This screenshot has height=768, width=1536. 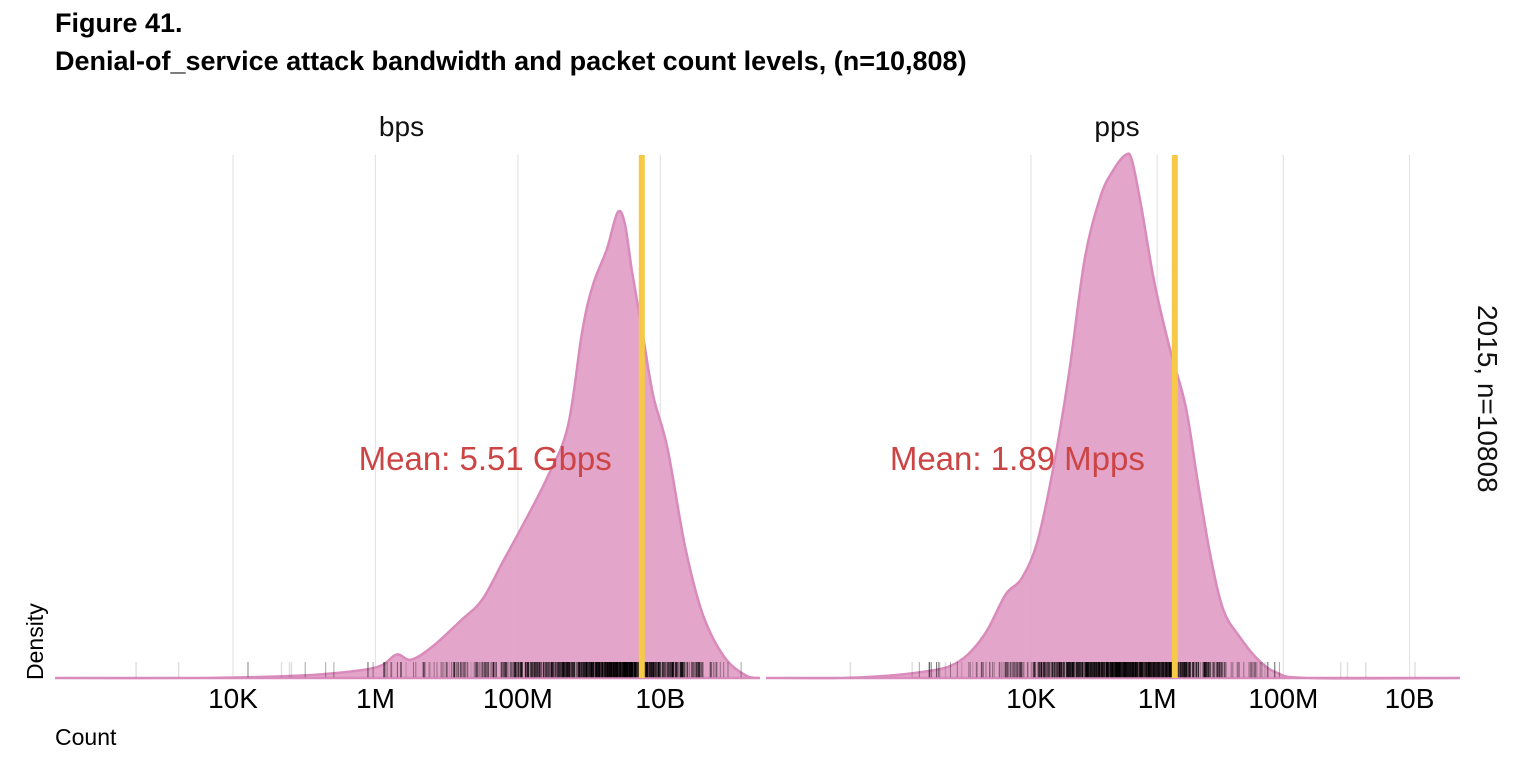 I want to click on panel-title-pps: pps, so click(x=1116, y=126).